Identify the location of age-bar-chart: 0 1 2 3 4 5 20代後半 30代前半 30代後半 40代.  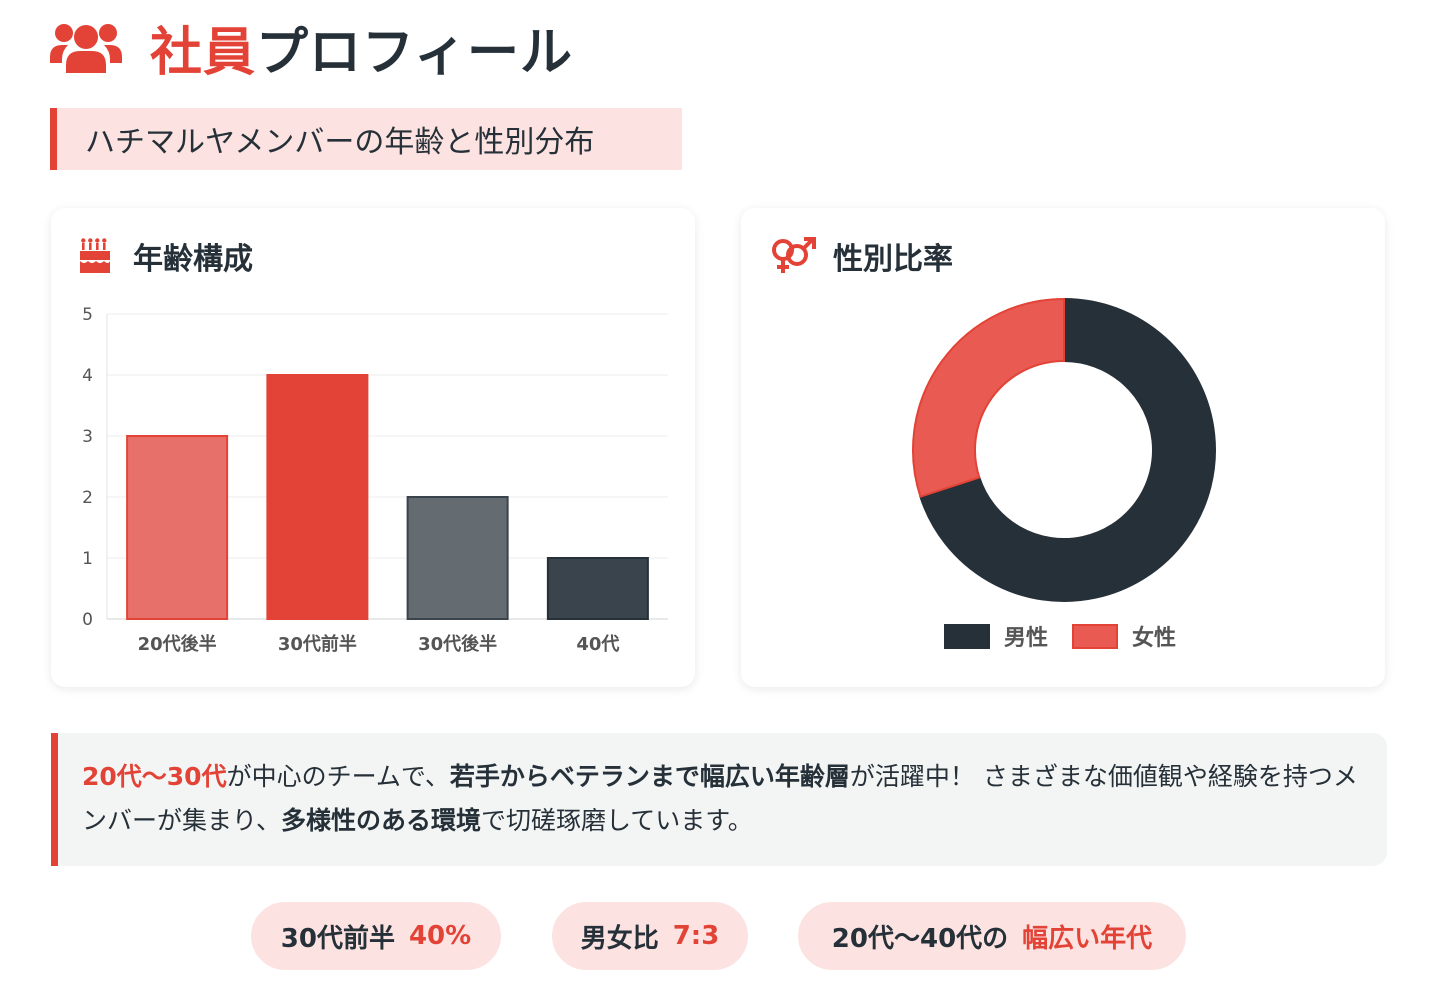
(375, 480).